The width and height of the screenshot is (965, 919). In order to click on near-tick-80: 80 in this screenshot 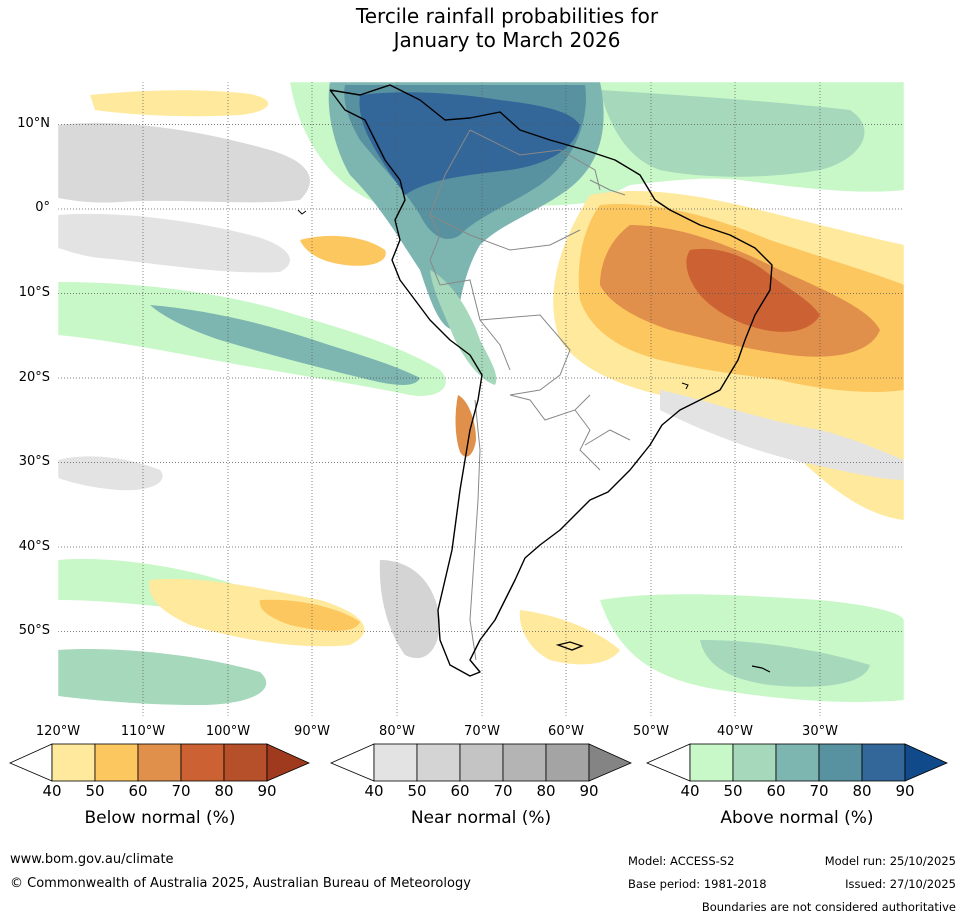, I will do `click(546, 791)`.